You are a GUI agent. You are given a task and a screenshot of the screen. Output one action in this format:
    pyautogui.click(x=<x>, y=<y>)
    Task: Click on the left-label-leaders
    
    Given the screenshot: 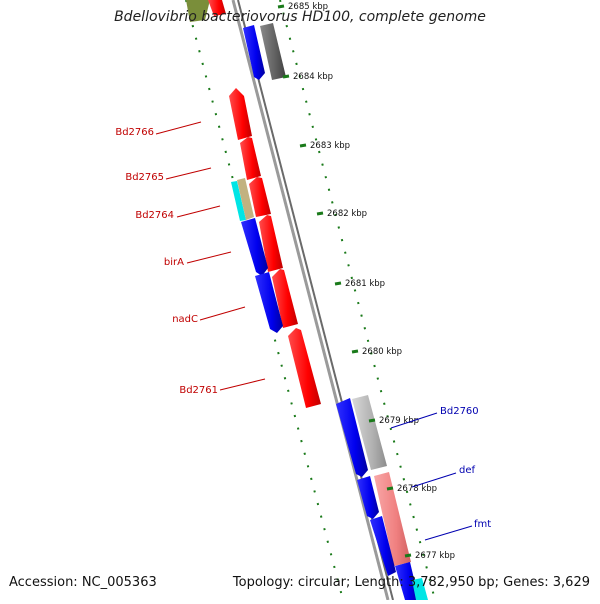 What is the action you would take?
    pyautogui.click(x=210, y=256)
    